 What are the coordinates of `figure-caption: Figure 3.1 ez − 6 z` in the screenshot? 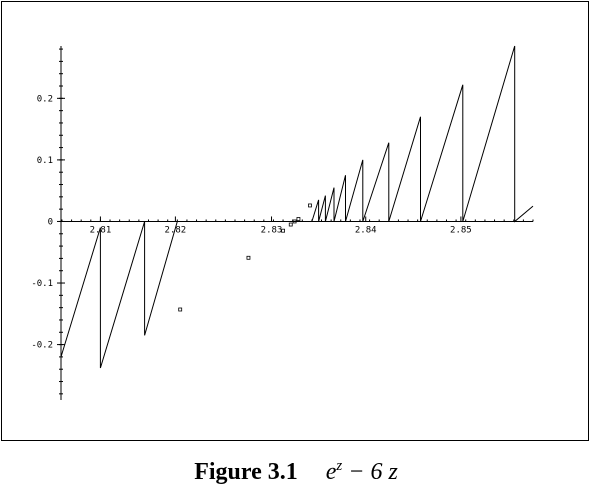 It's located at (296, 472).